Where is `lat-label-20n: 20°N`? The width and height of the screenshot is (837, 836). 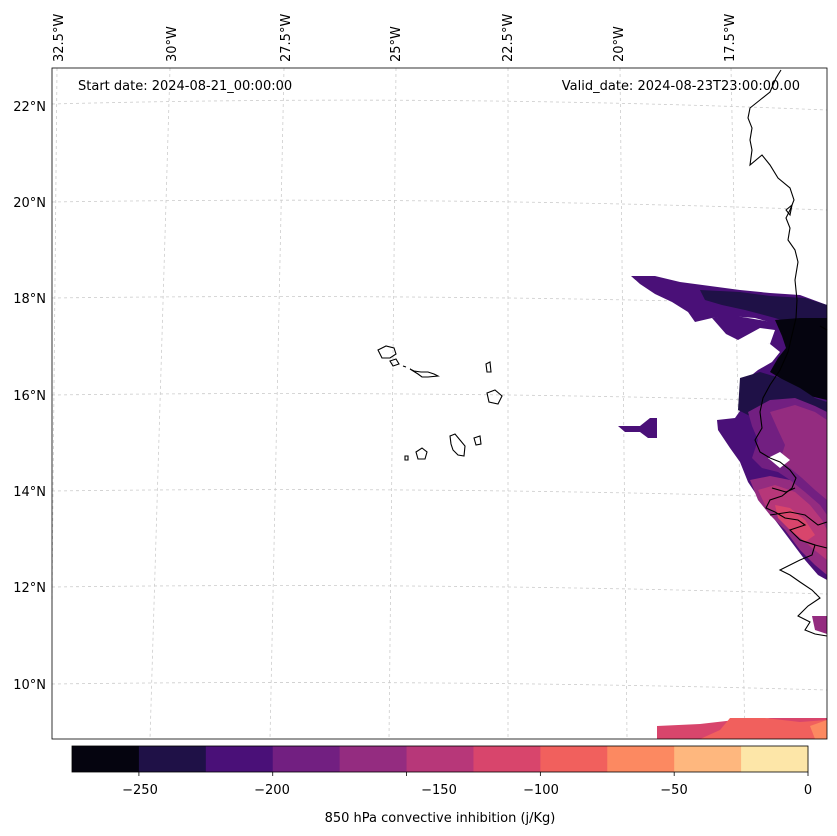 lat-label-20n: 20°N is located at coordinates (29, 203).